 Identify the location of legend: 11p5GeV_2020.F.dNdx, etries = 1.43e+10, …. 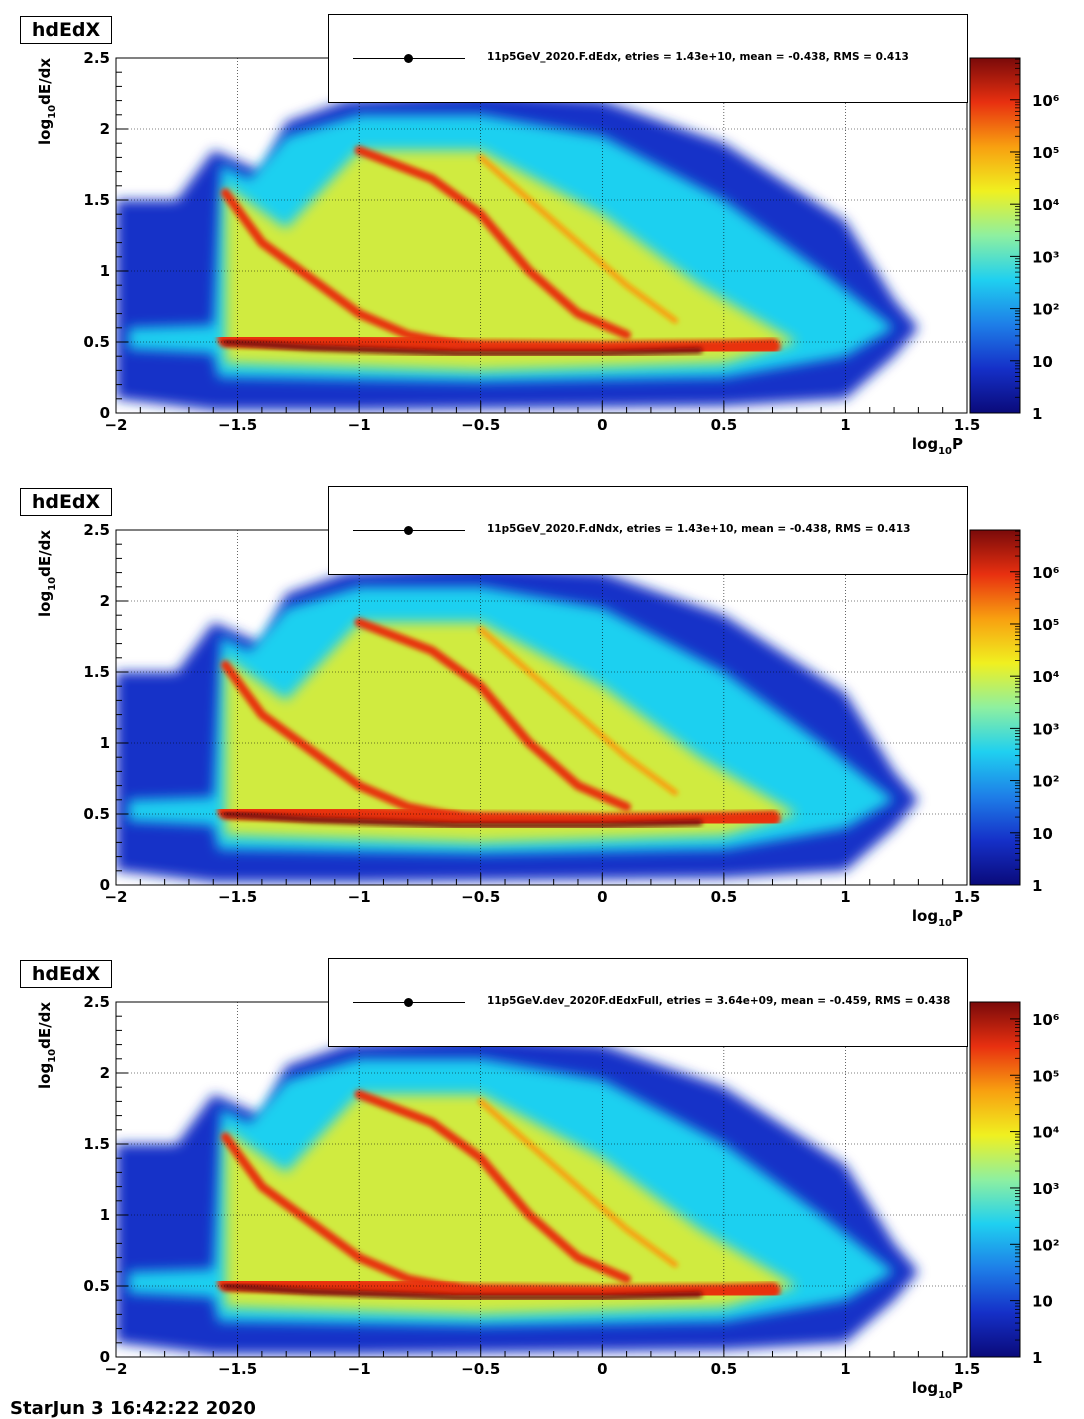
(648, 530).